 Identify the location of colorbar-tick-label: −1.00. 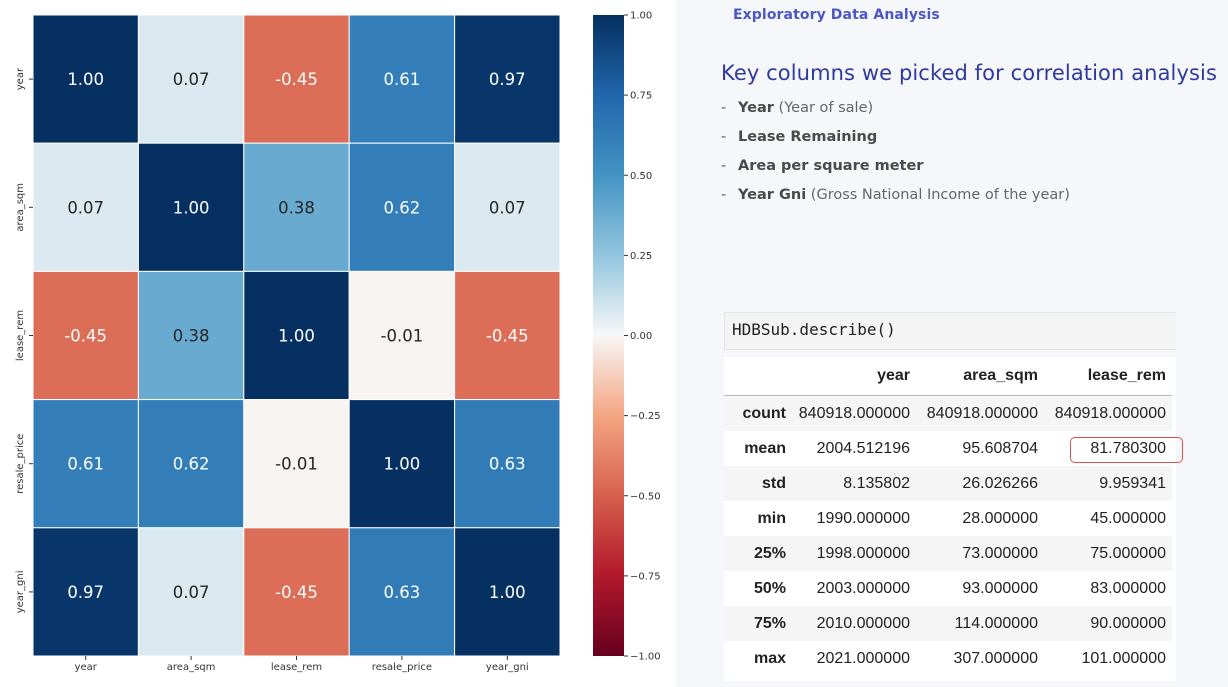
(645, 657).